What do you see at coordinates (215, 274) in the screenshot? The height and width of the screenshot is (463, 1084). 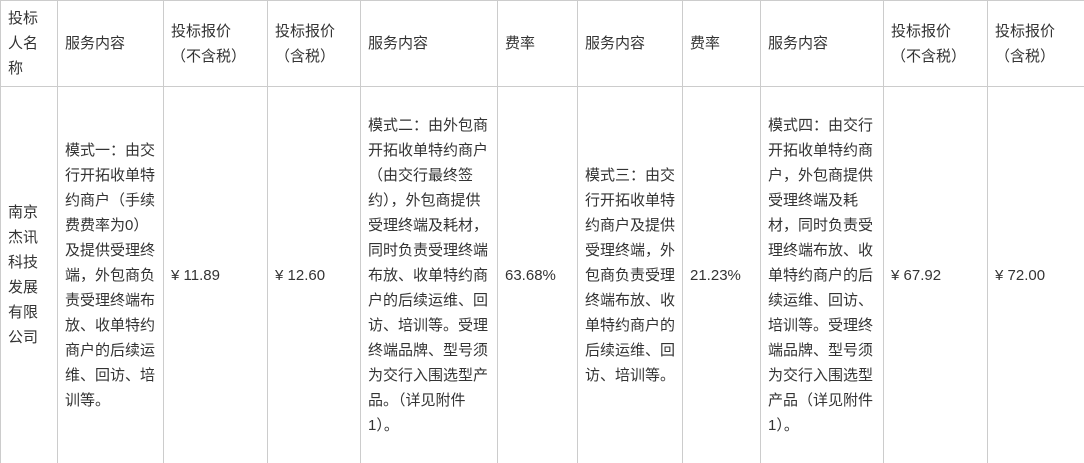 I see `mode1-price-excl-tax-cell: ¥ 11.89` at bounding box center [215, 274].